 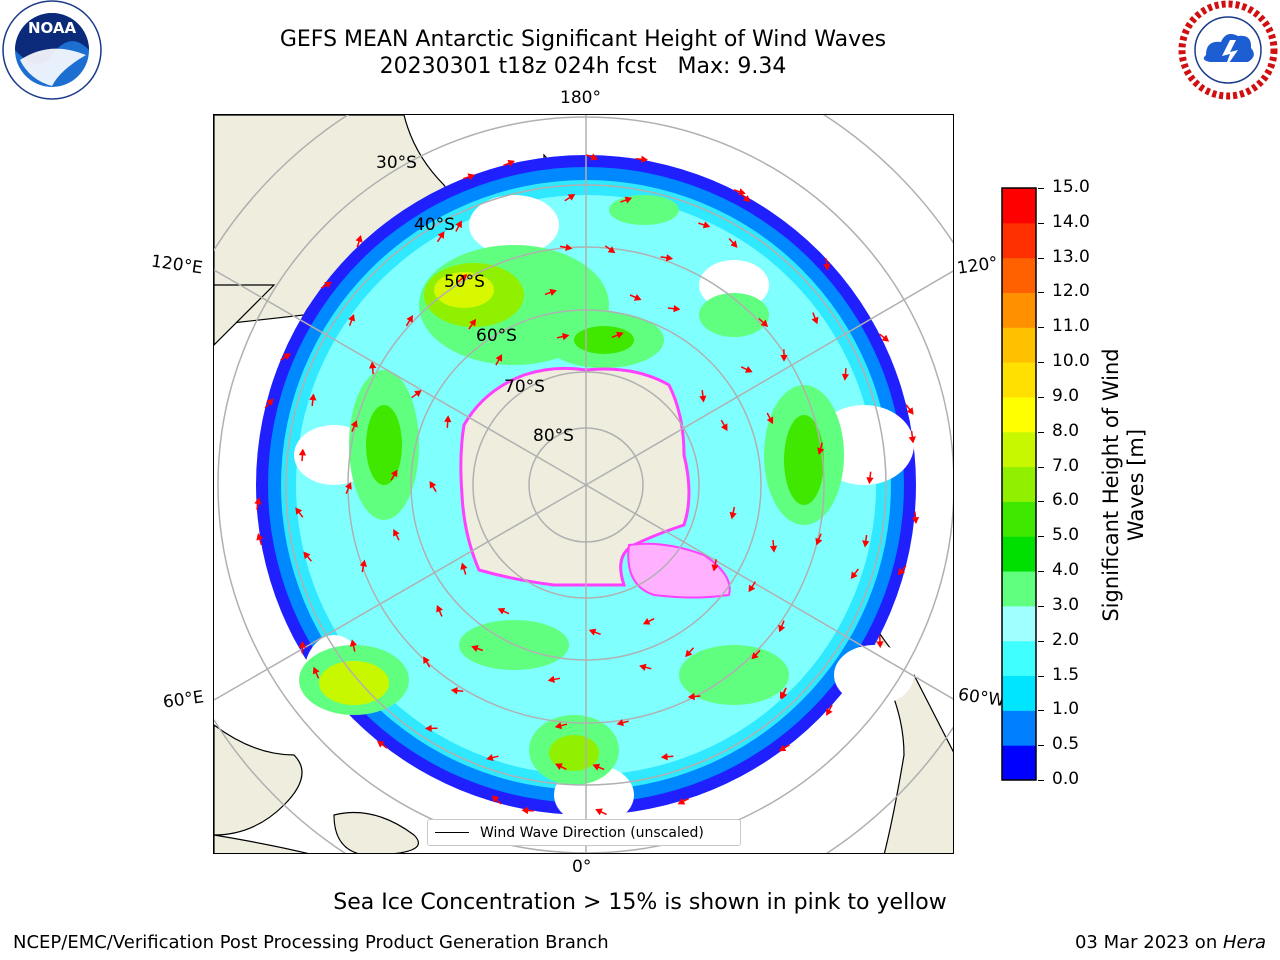 What do you see at coordinates (524, 387) in the screenshot?
I see `lat-label-70s: 70°S` at bounding box center [524, 387].